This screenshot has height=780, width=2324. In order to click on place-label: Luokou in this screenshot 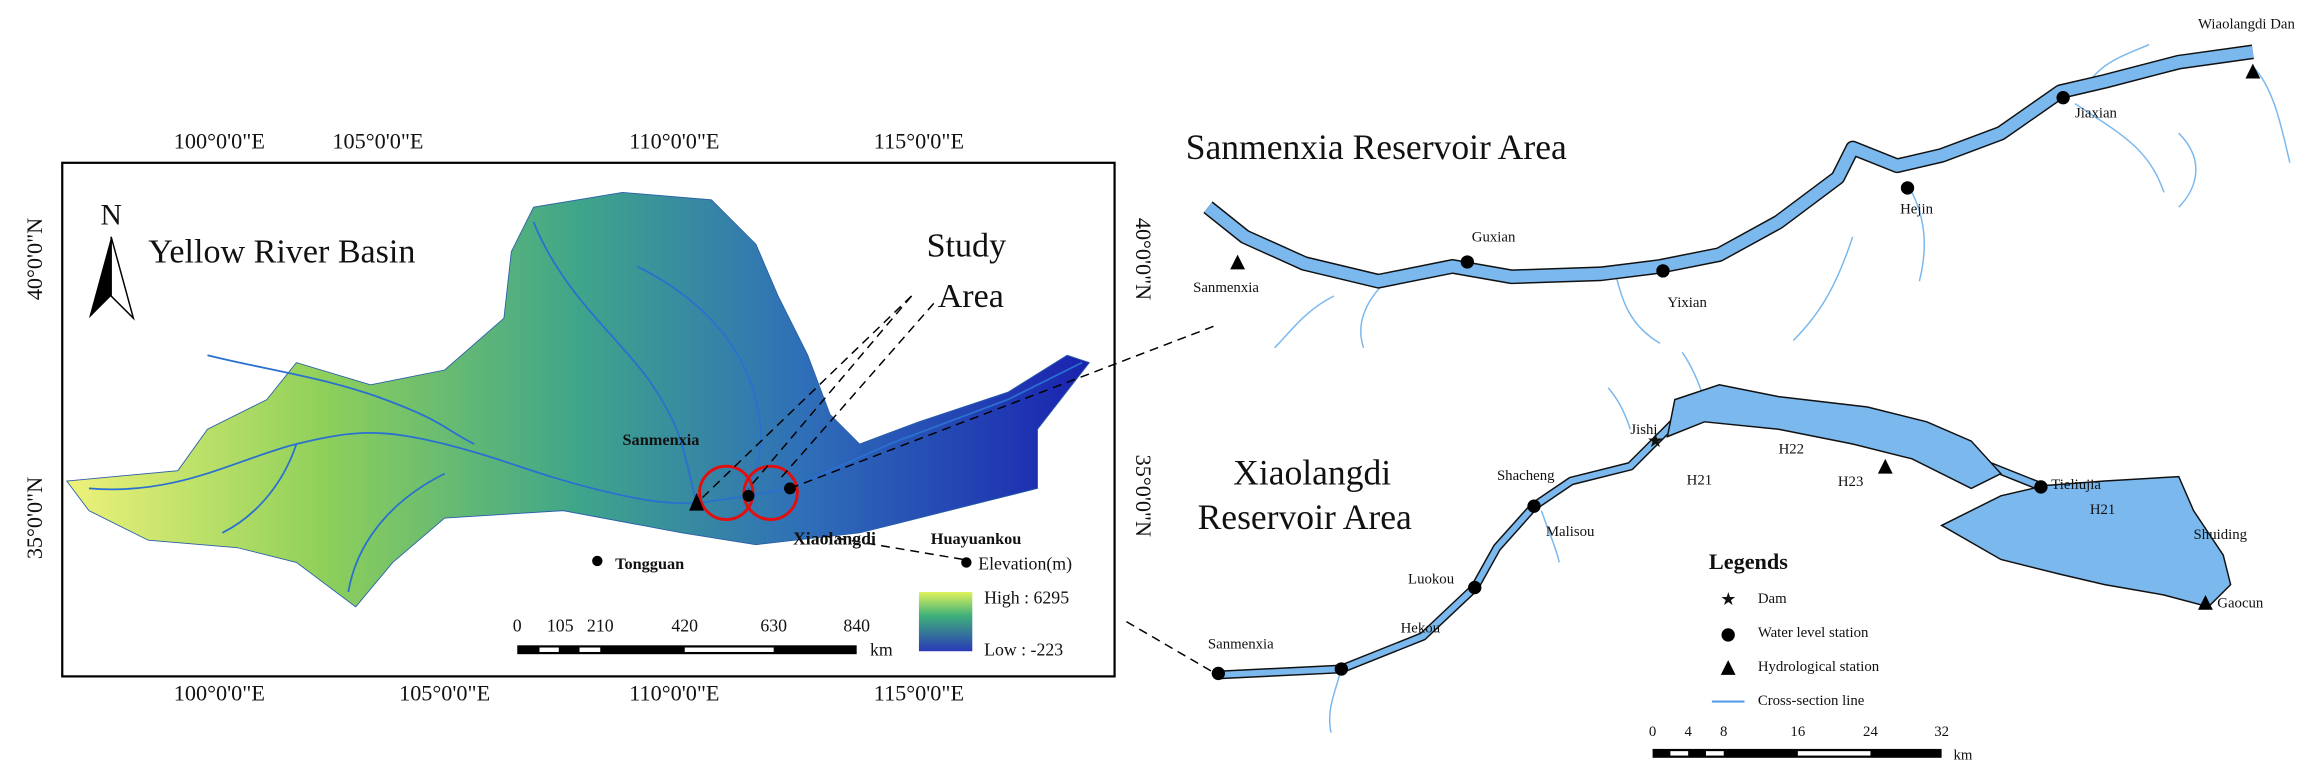, I will do `click(1431, 580)`.